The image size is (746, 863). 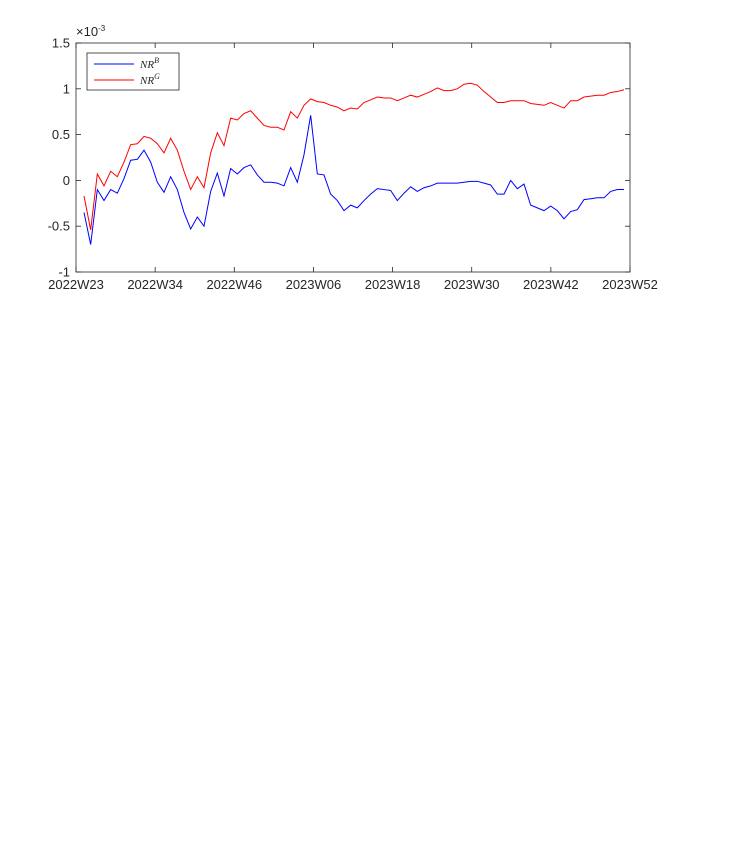 I want to click on x-tick-label: 2023W42, so click(x=551, y=284).